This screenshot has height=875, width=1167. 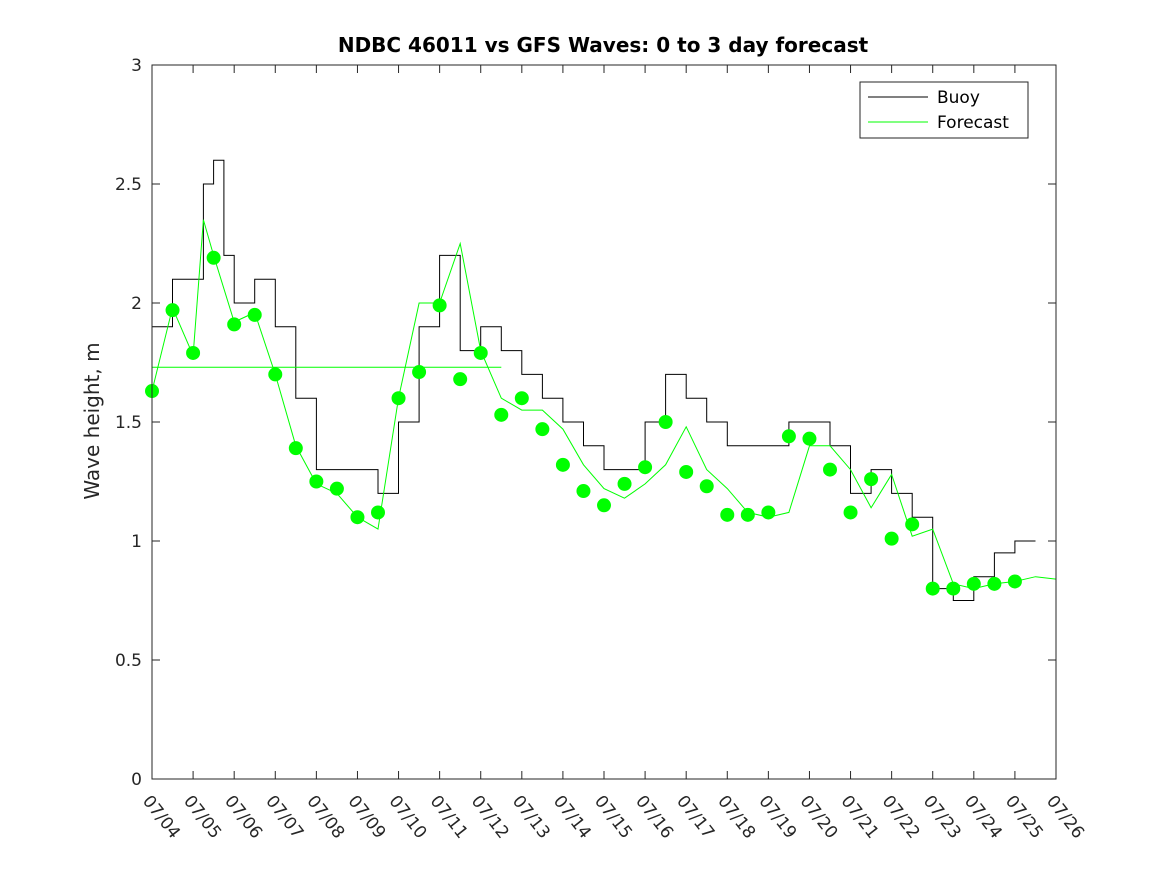 What do you see at coordinates (128, 661) in the screenshot?
I see `y-tick-label: 0.5` at bounding box center [128, 661].